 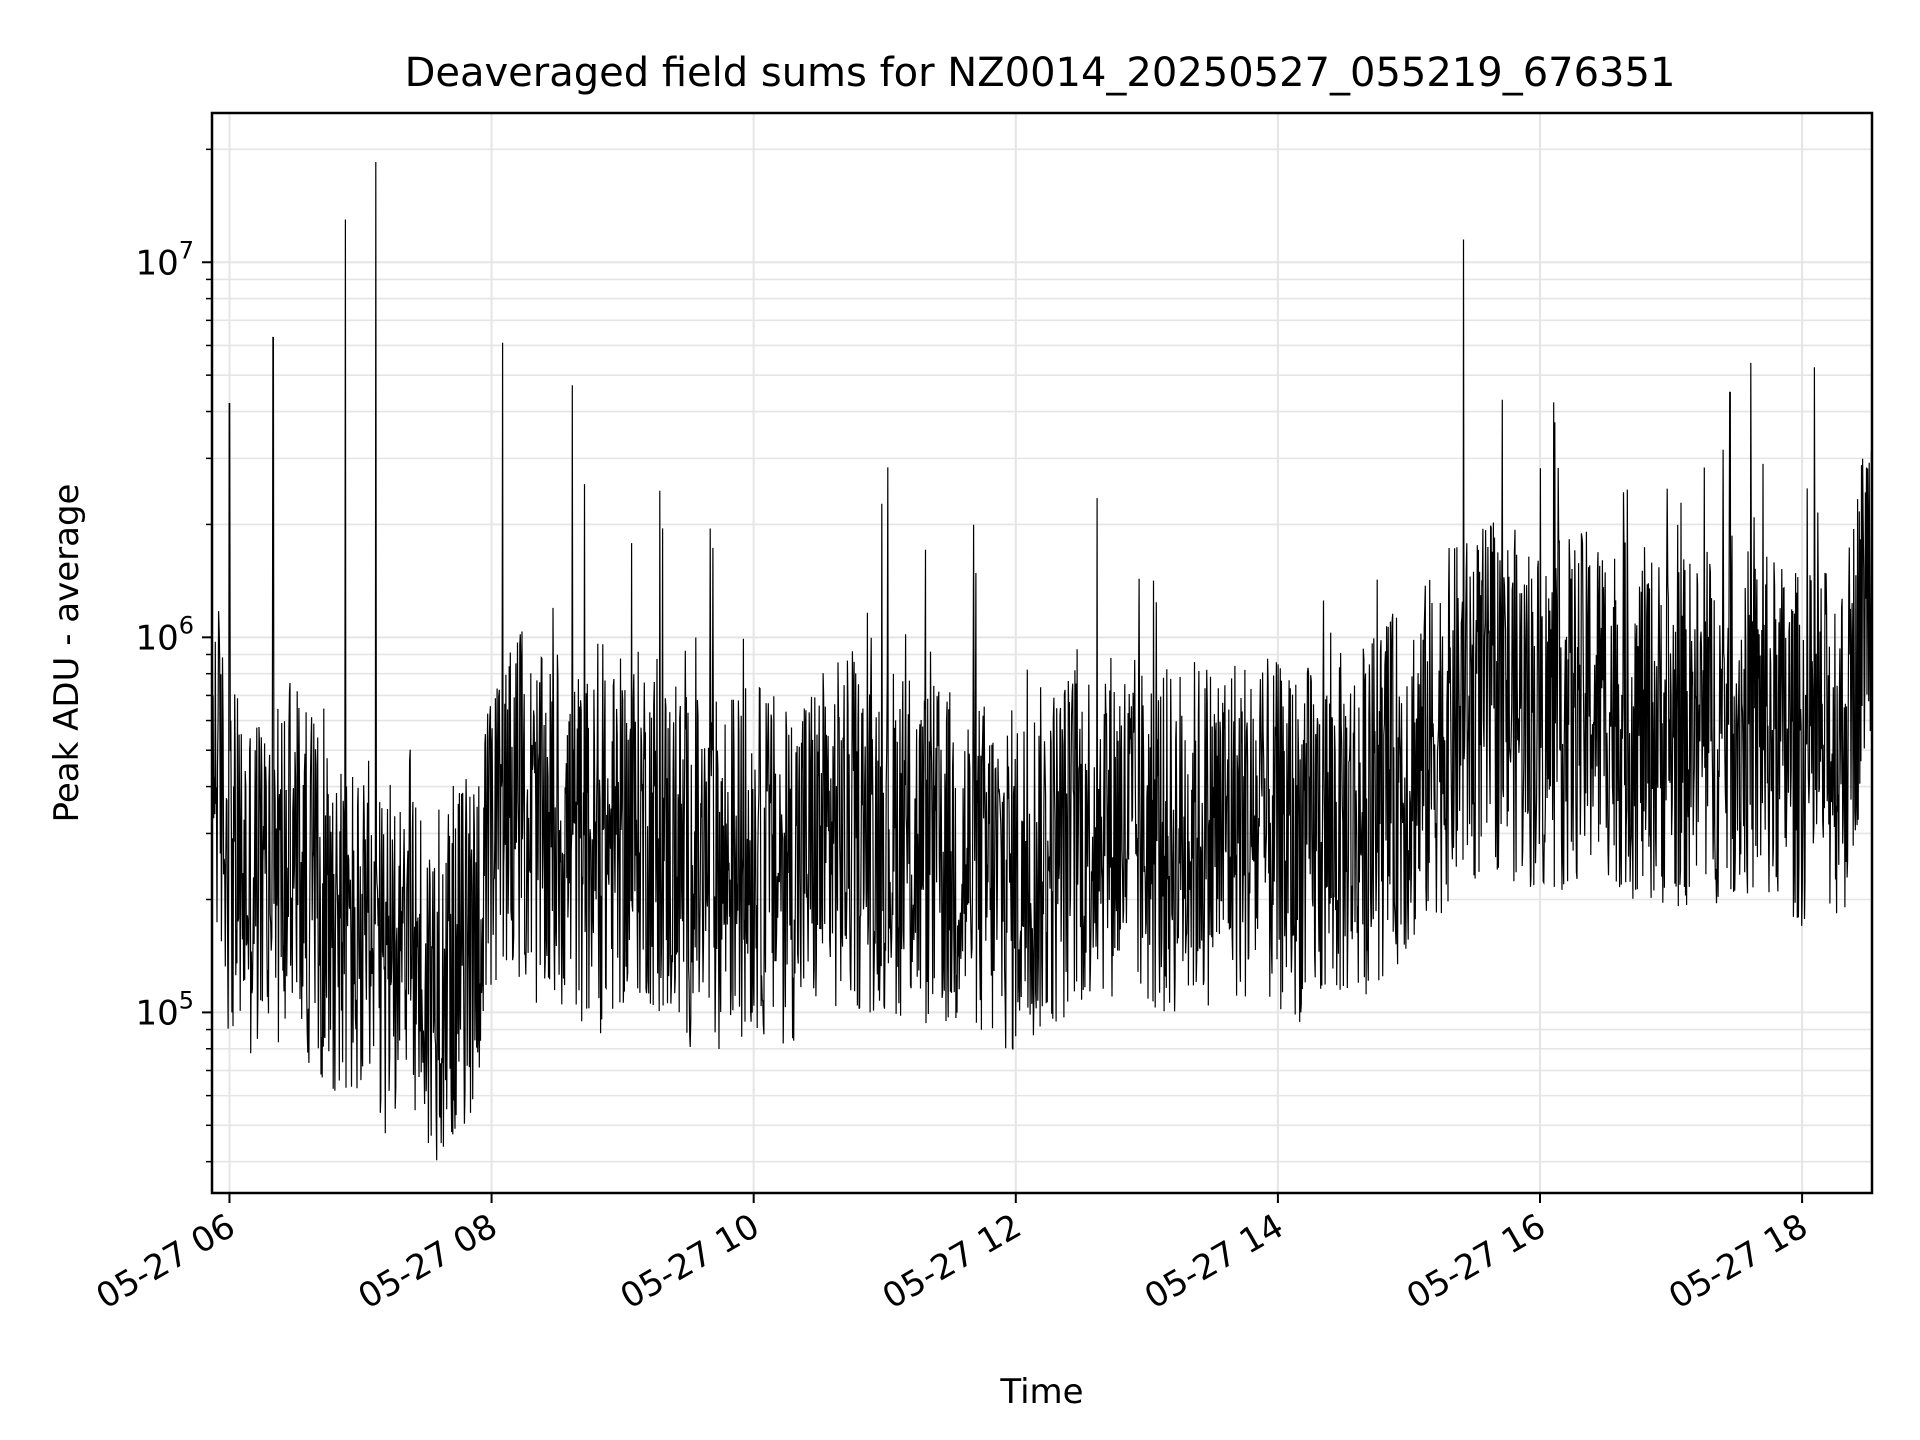 What do you see at coordinates (1041, 1392) in the screenshot?
I see `x-axis-label: Time` at bounding box center [1041, 1392].